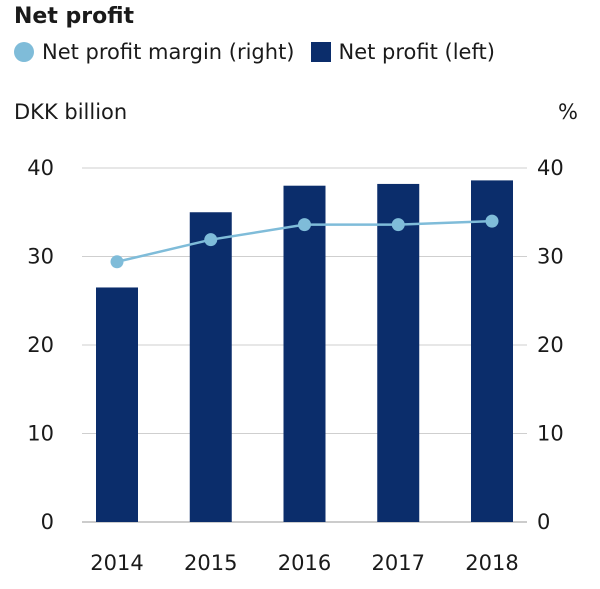 The image size is (600, 589). I want to click on y-tick-label-left: 30, so click(40, 257).